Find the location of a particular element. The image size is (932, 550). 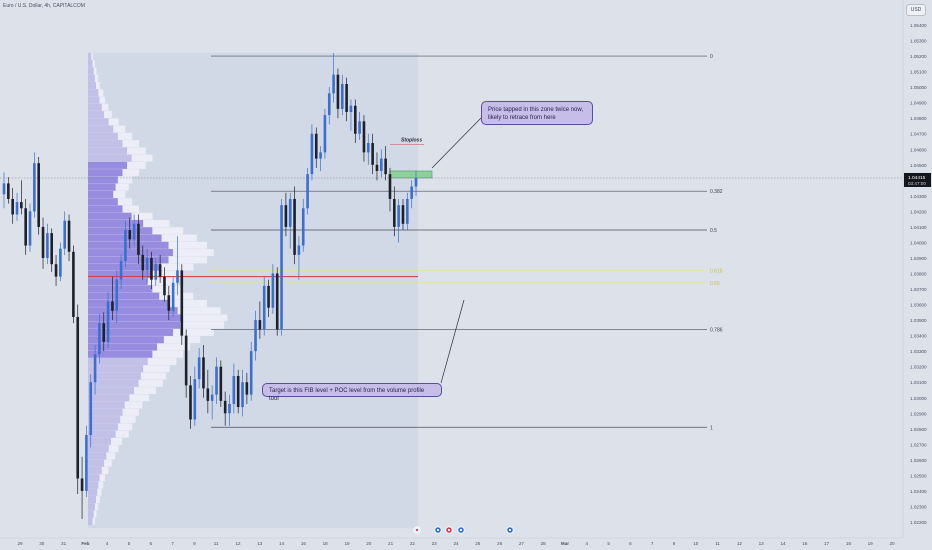

current-price-label: 1.04415 is located at coordinates (917, 178).